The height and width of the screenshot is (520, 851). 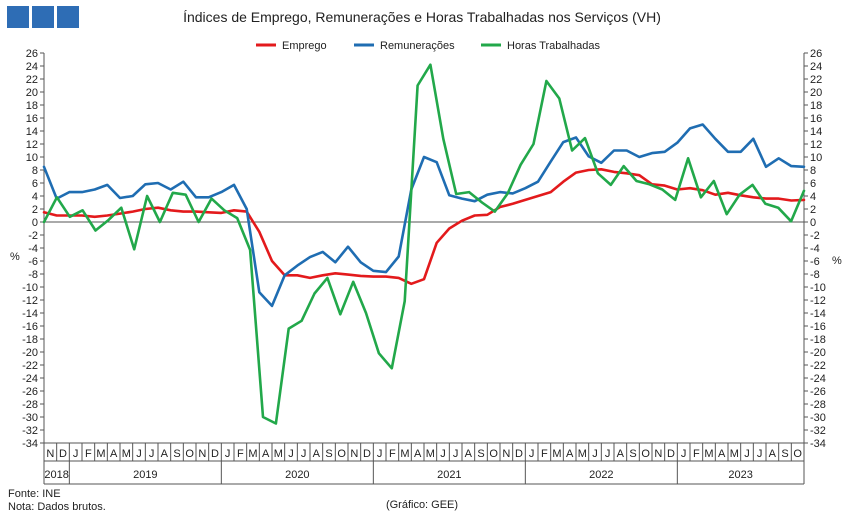 What do you see at coordinates (34, 494) in the screenshot?
I see `source-note: Fonte: INE` at bounding box center [34, 494].